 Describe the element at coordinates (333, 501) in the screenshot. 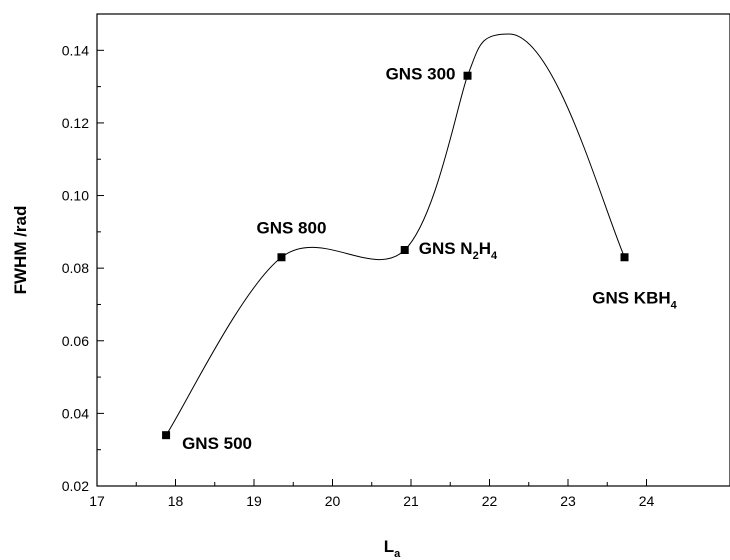

I see `x-tick-label: 20` at that location.